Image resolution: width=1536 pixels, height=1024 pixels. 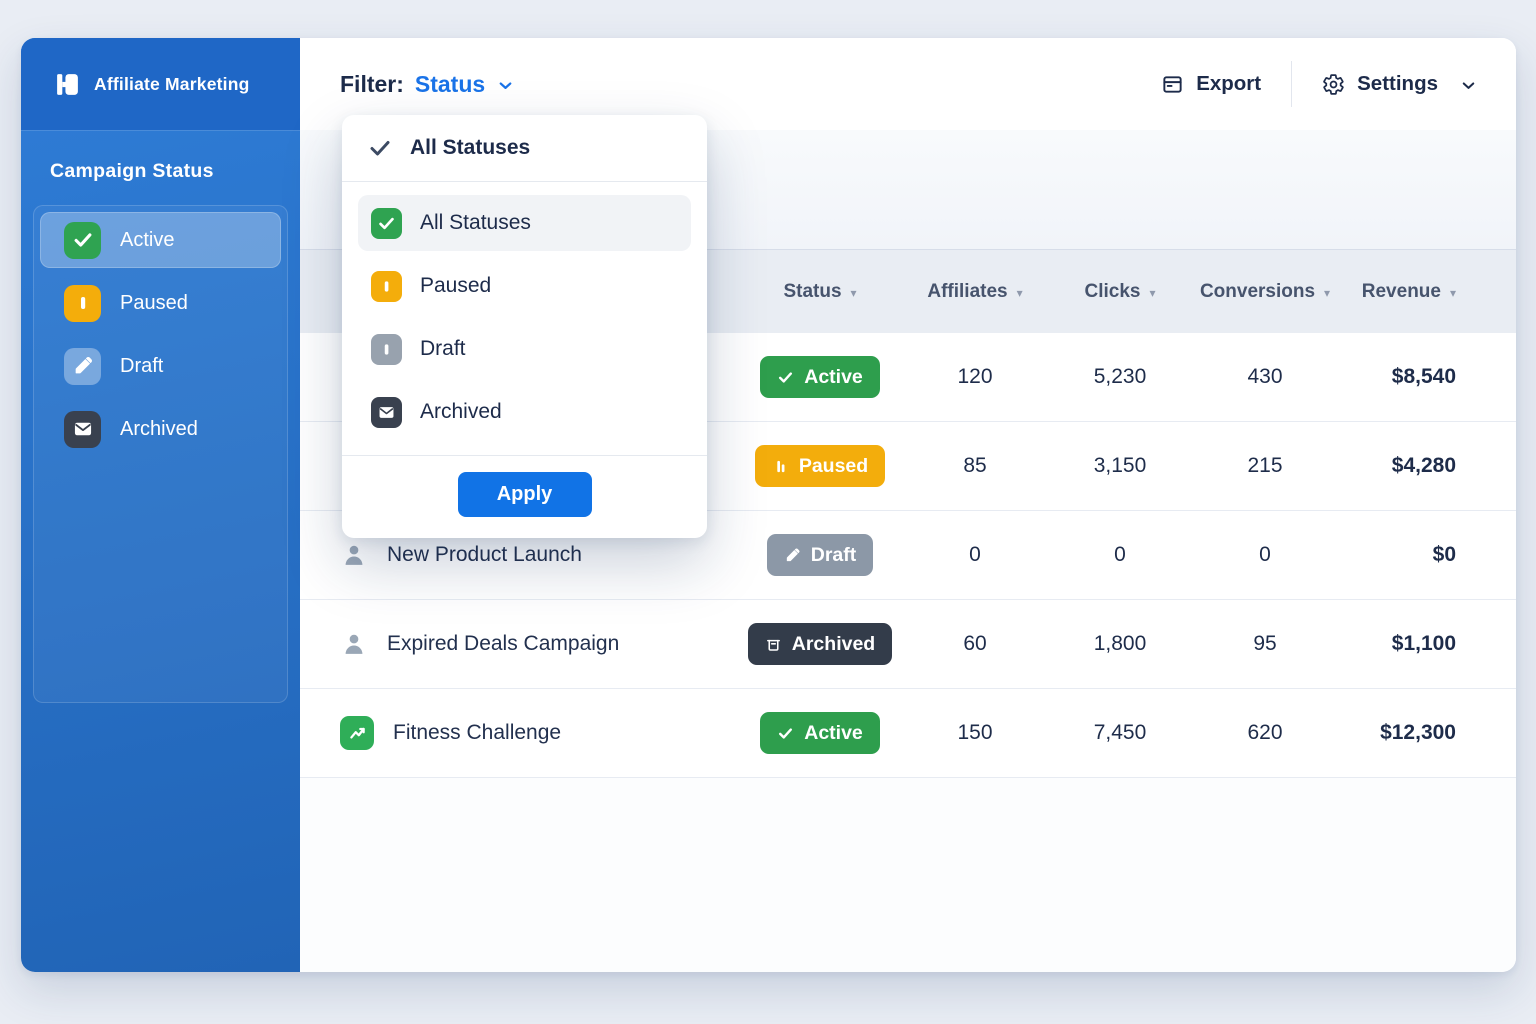 What do you see at coordinates (172, 83) in the screenshot?
I see `brand-title: Affiliate Marketing` at bounding box center [172, 83].